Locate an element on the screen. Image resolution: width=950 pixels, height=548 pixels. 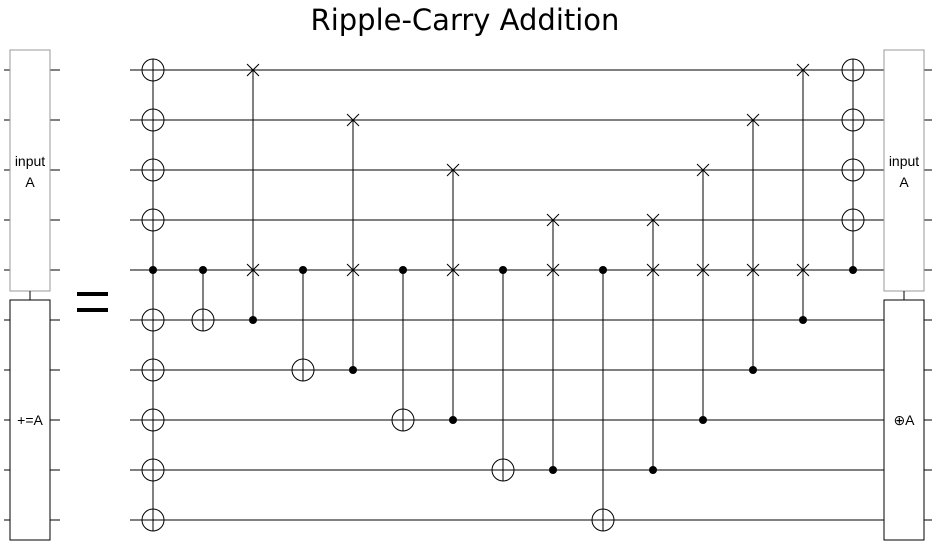
left-add-gate-label: +=A is located at coordinates (30, 420).